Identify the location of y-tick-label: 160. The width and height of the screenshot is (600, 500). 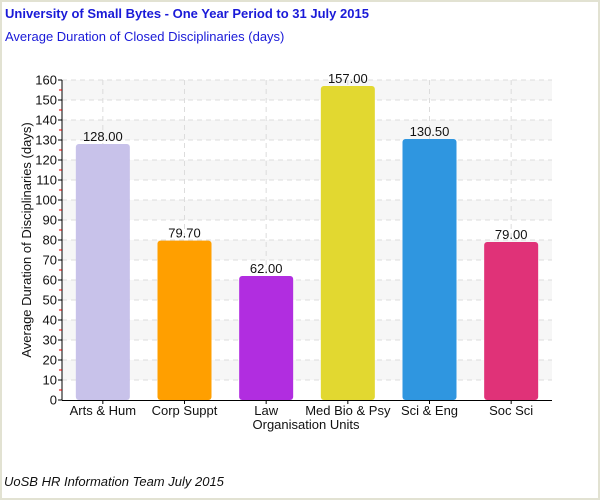
(46, 80).